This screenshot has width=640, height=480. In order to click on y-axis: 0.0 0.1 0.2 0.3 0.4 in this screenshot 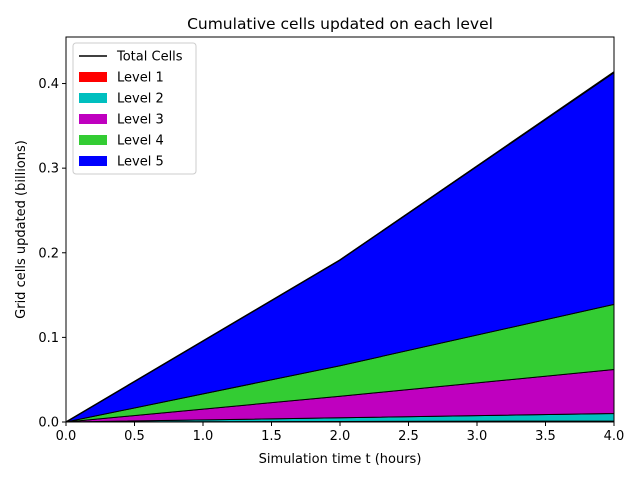, I will do `click(52, 254)`.